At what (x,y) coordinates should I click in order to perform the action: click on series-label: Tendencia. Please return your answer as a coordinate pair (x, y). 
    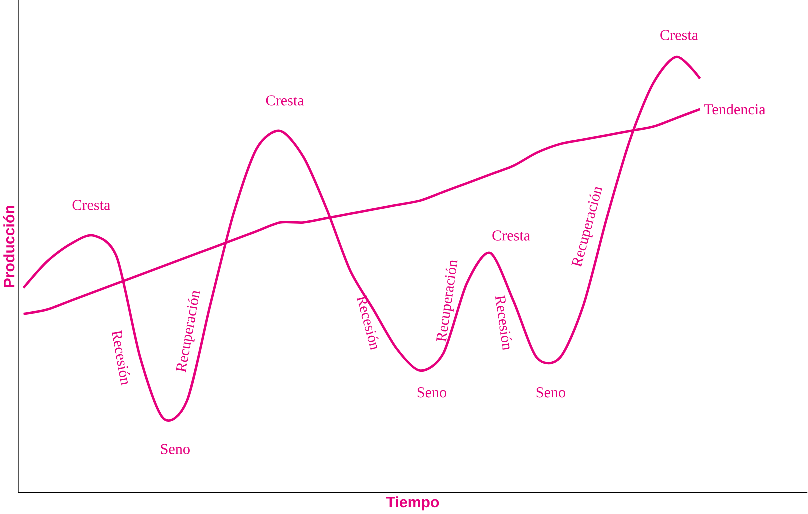
    Looking at the image, I should click on (735, 109).